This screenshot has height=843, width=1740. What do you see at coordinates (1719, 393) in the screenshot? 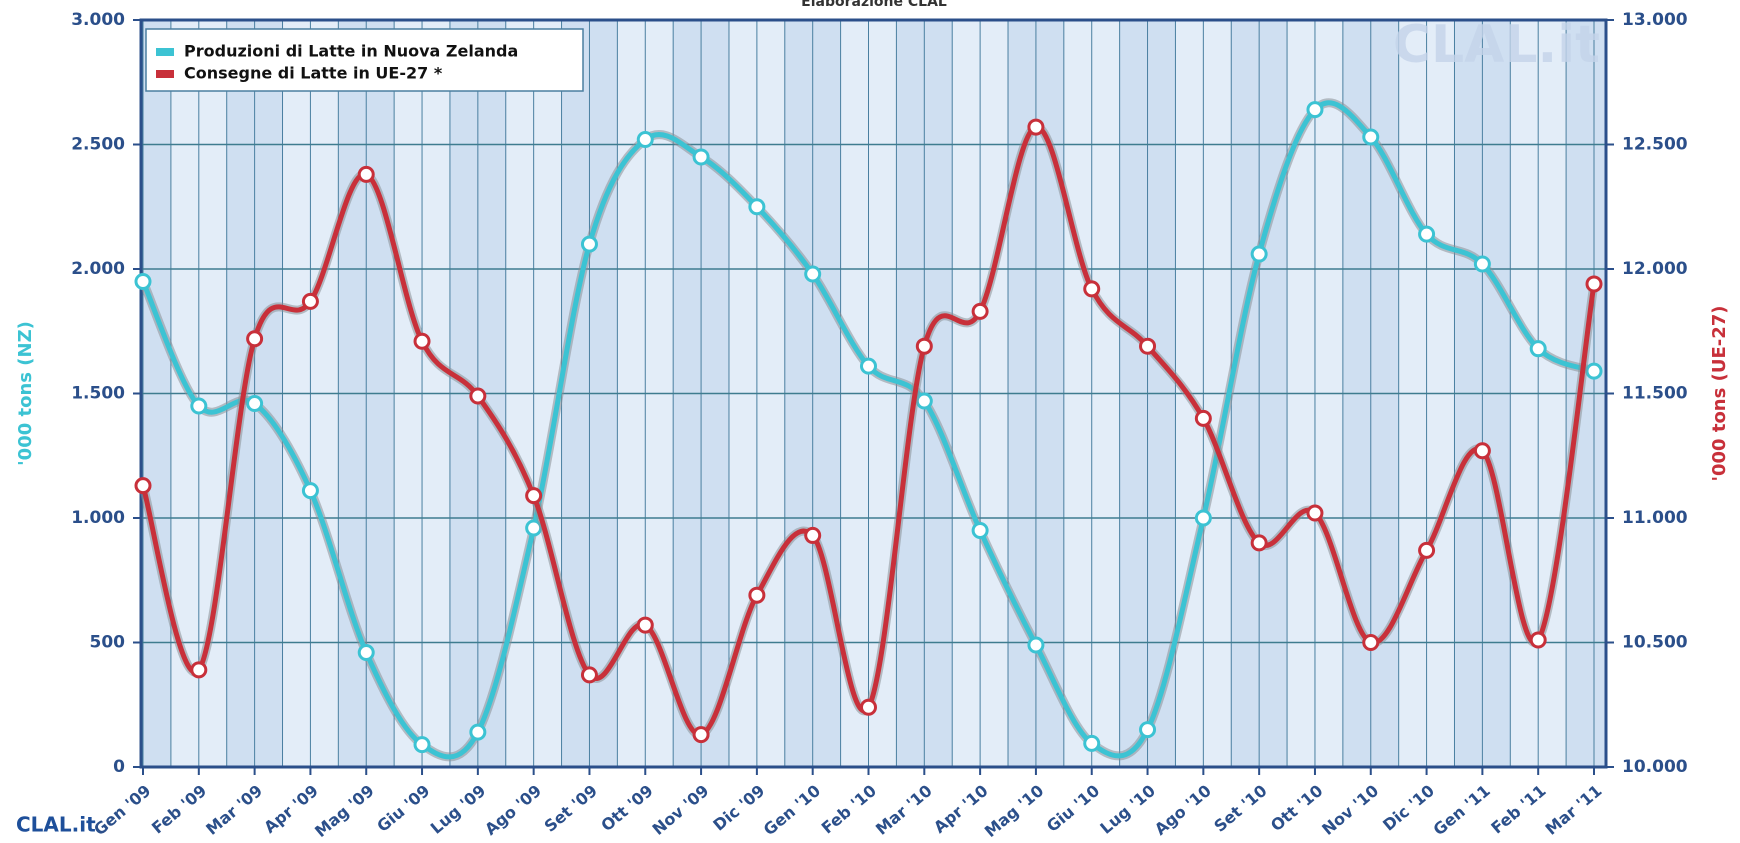
I see `y2-axis-title: '000 tons (UE-27)` at bounding box center [1719, 393].